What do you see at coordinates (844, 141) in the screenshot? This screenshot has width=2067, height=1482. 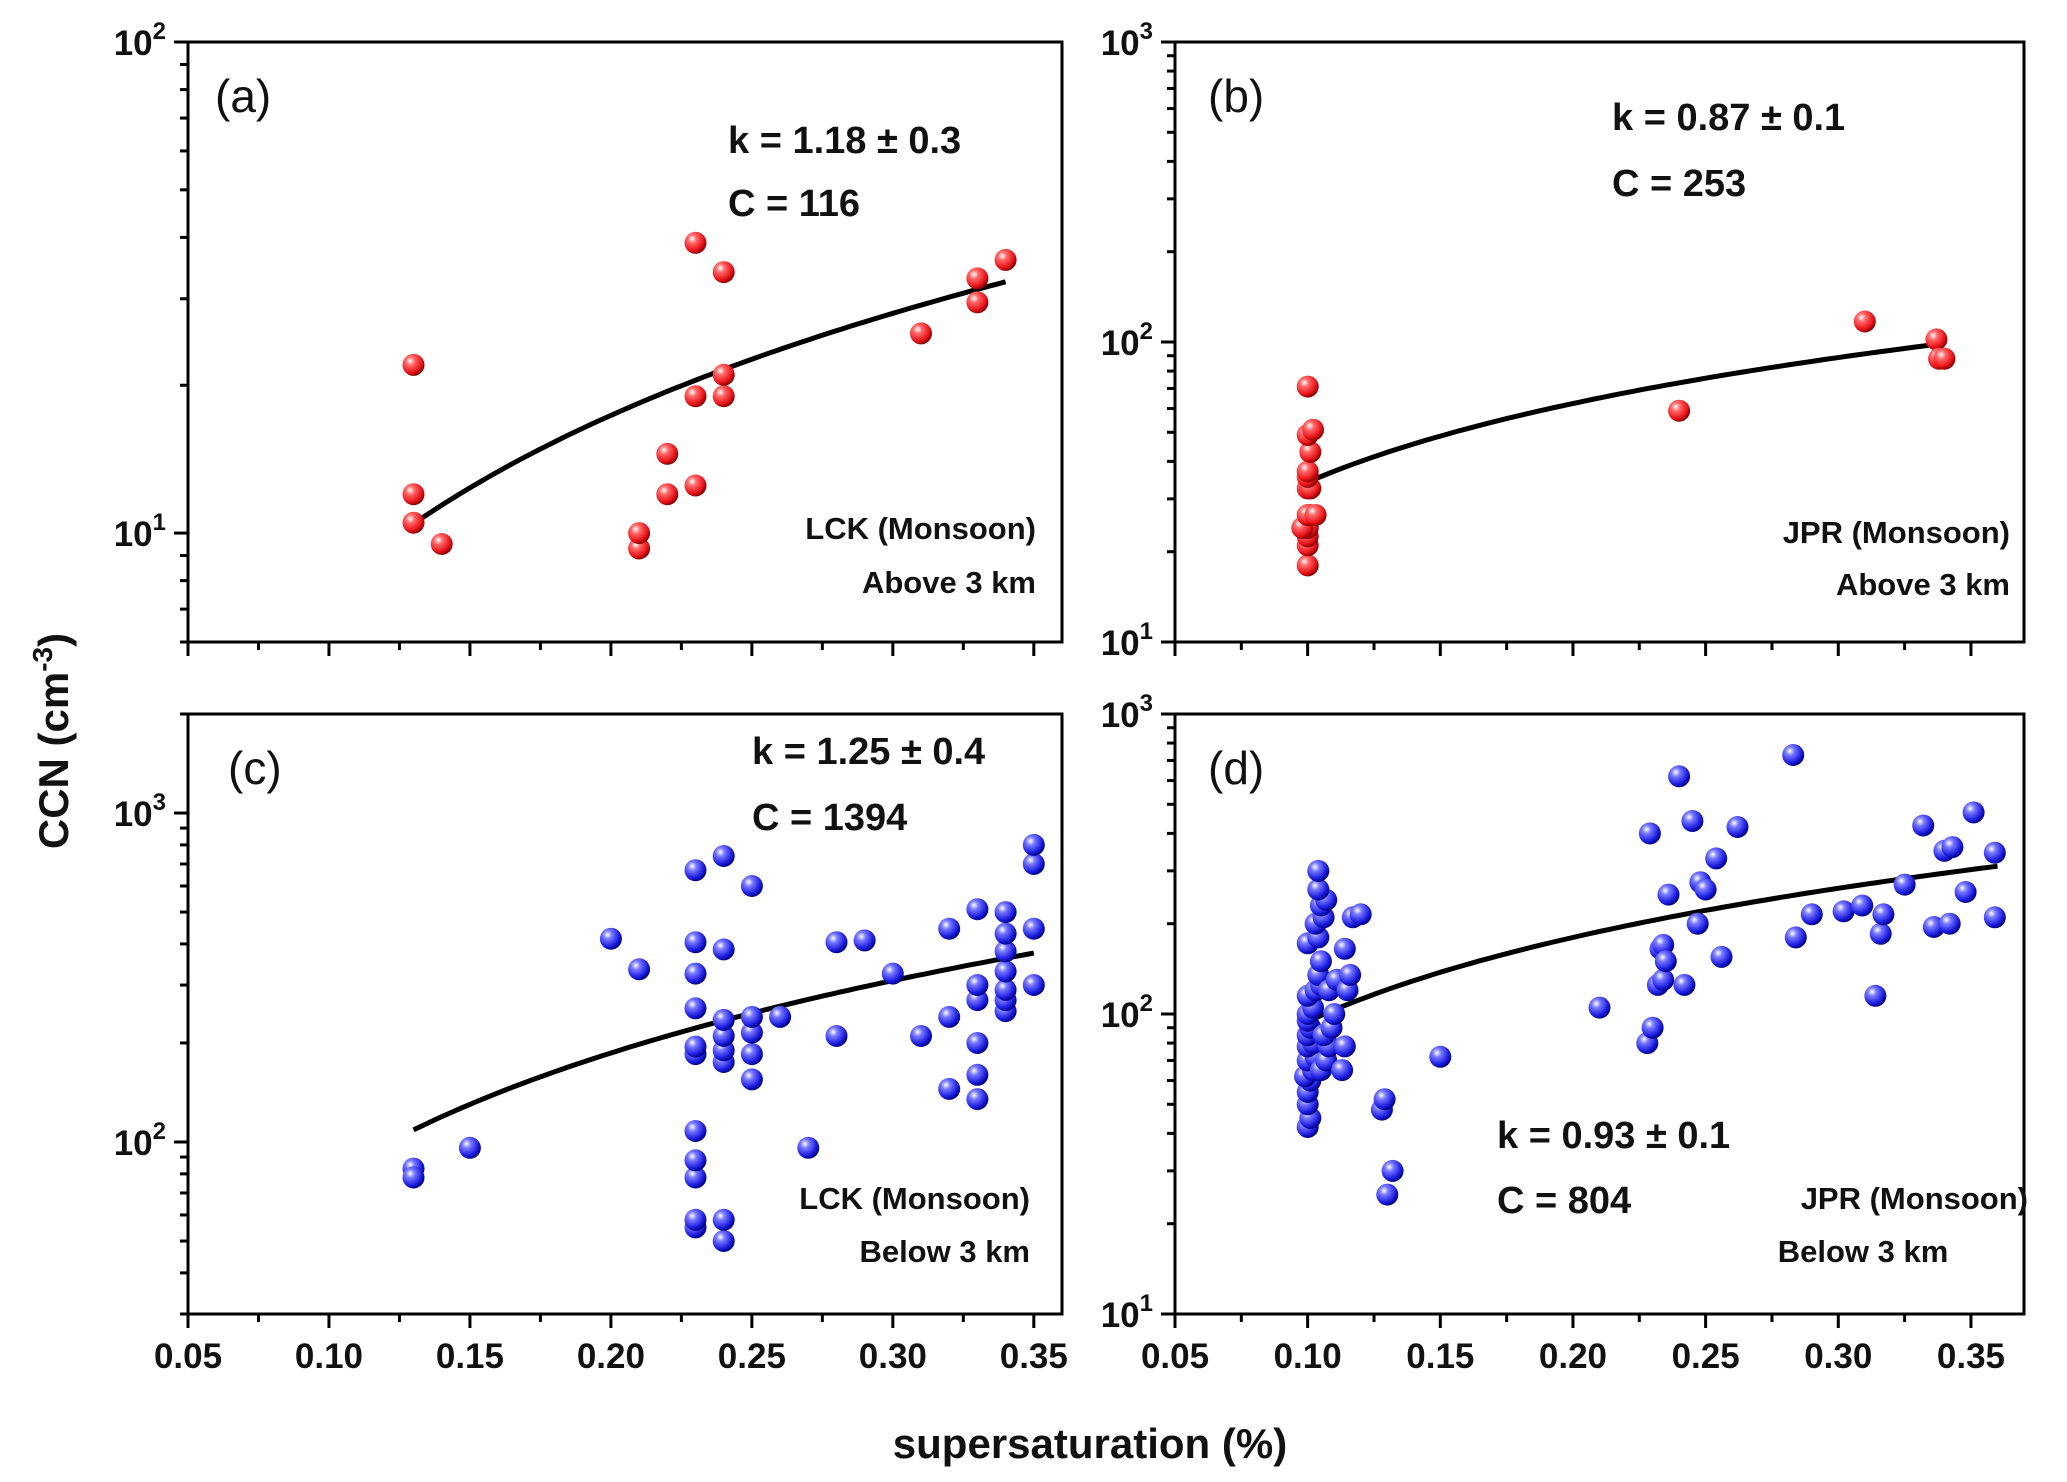 I see `k-value-label: k = 1.18 ± 0.3` at bounding box center [844, 141].